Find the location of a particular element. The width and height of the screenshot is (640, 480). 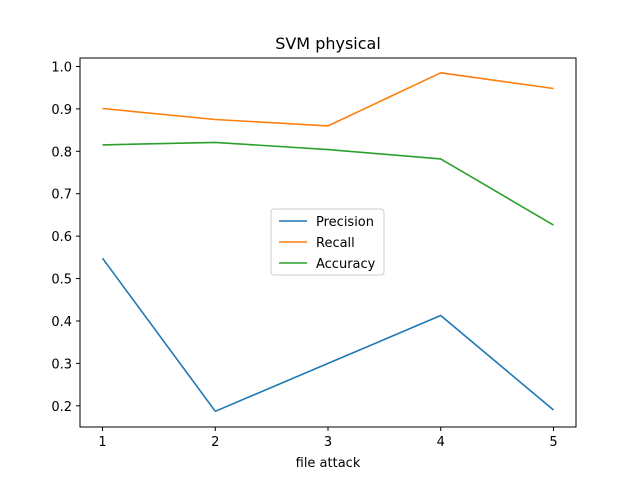

legend-label: Accuracy is located at coordinates (346, 264).